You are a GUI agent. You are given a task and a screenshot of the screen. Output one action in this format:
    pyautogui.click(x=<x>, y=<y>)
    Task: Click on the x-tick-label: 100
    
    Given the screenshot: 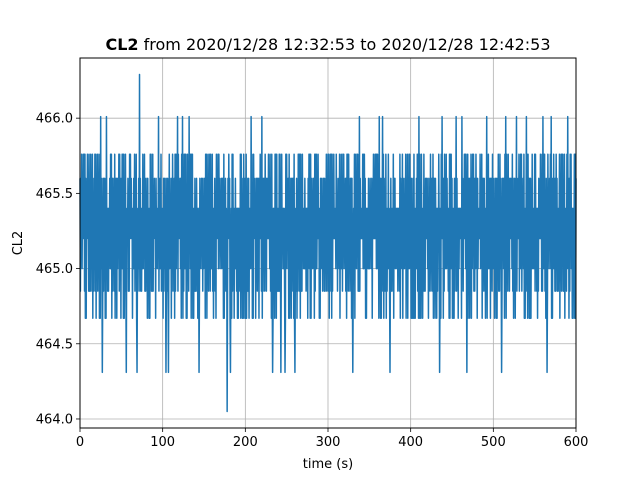 What is the action you would take?
    pyautogui.click(x=162, y=442)
    